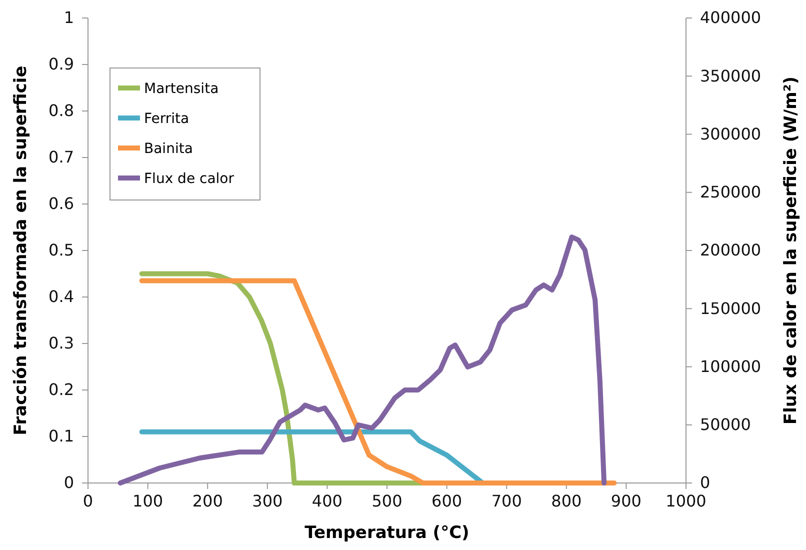 The height and width of the screenshot is (550, 806). What do you see at coordinates (447, 500) in the screenshot?
I see `x-tick-label: 600` at bounding box center [447, 500].